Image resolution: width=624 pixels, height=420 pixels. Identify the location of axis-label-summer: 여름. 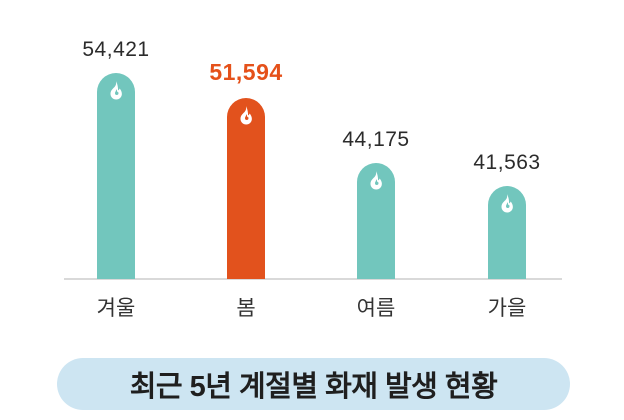
(376, 308).